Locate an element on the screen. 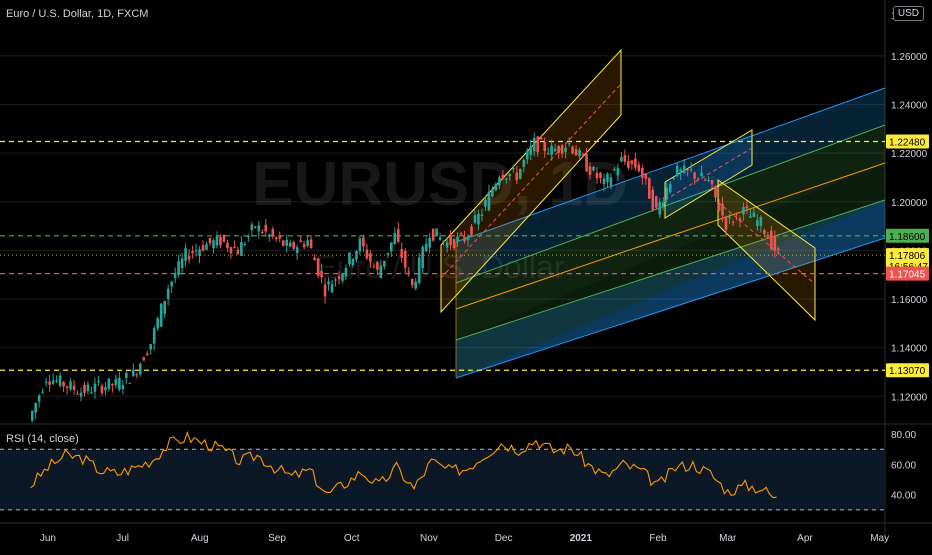  price-tick-label: 1.24000 is located at coordinates (909, 106).